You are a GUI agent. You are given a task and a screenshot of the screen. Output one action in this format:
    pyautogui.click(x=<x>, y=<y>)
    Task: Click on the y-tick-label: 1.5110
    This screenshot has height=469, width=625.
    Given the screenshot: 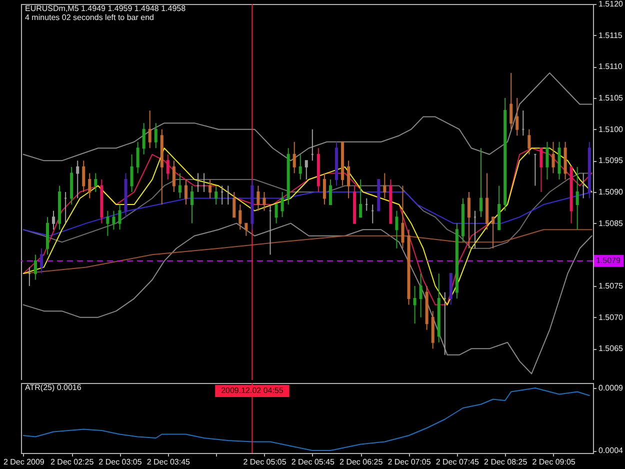 What is the action you would take?
    pyautogui.click(x=610, y=67)
    